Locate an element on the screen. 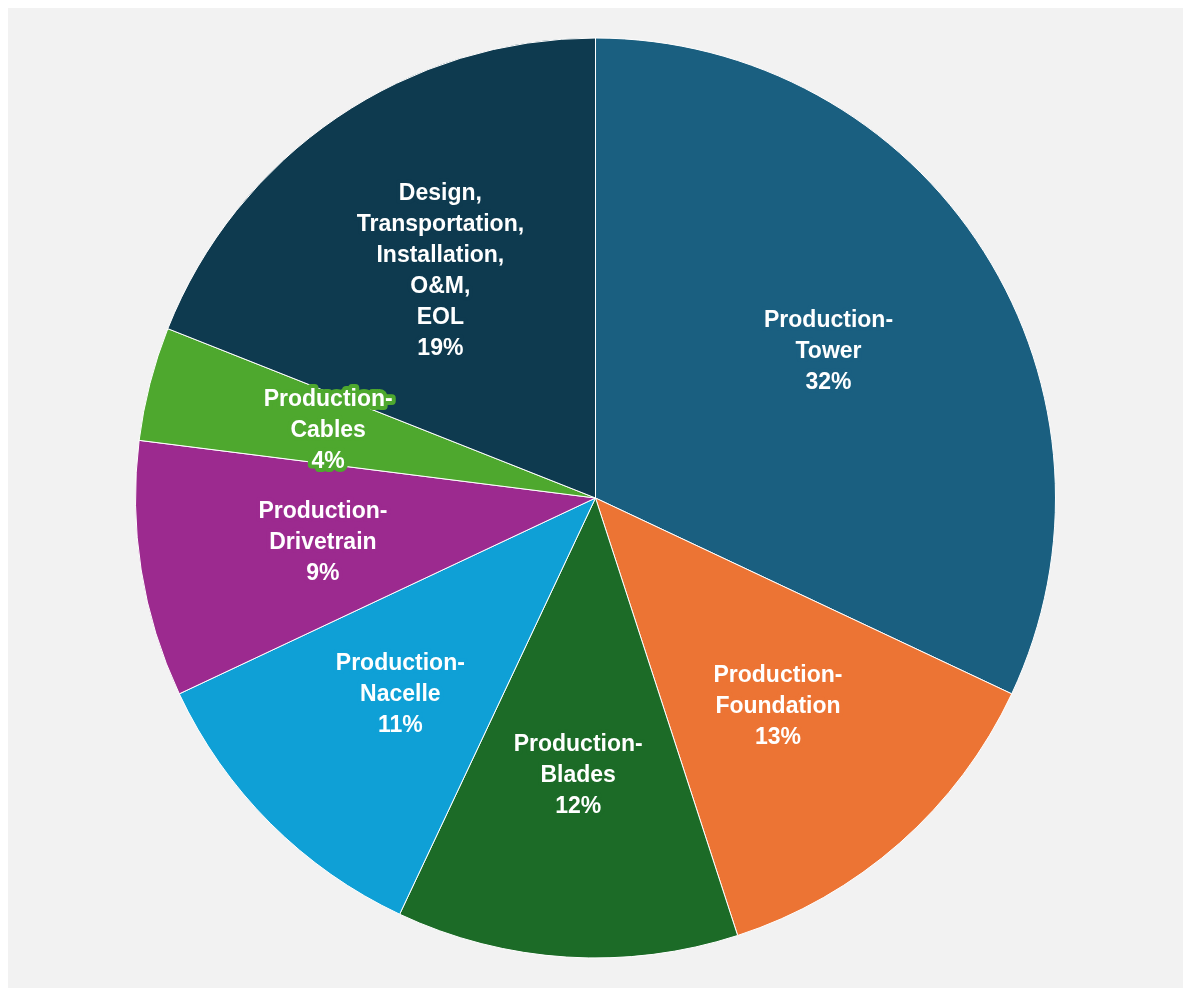 The width and height of the screenshot is (1191, 997). slice-label: Design, Transportation, Installation, O&M, EOL is located at coordinates (440, 254).